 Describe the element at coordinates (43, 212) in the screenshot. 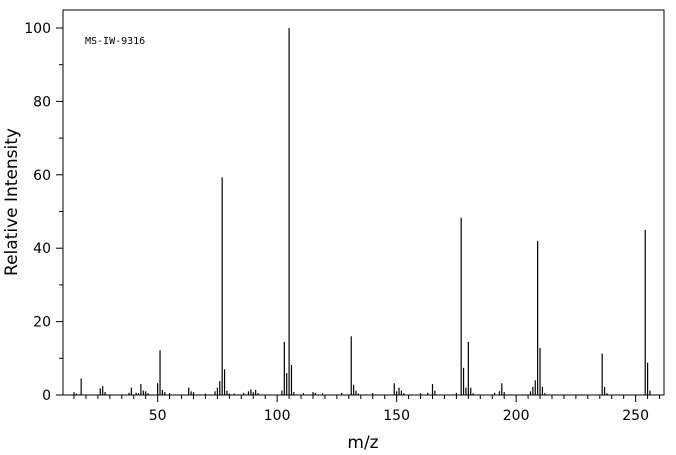

I see `y-axis: 0 20 40 60 80 100` at that location.